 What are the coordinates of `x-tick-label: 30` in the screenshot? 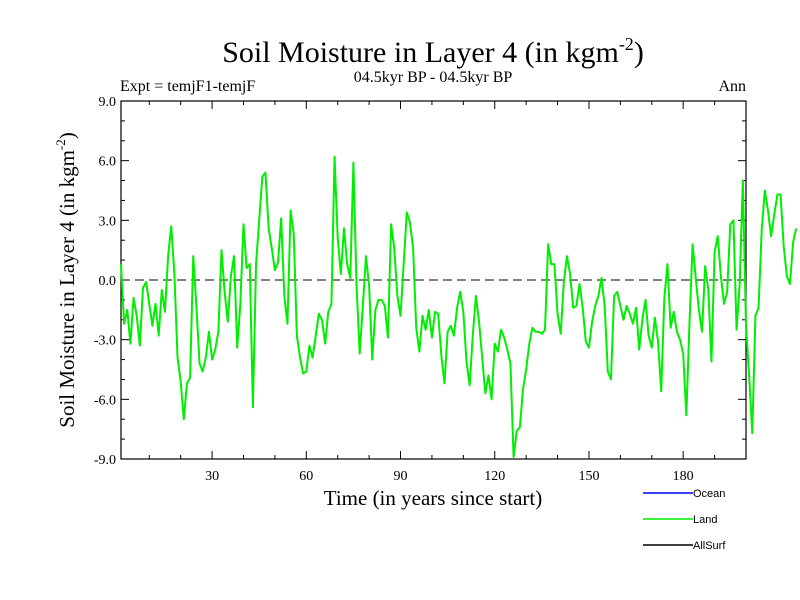 It's located at (212, 476).